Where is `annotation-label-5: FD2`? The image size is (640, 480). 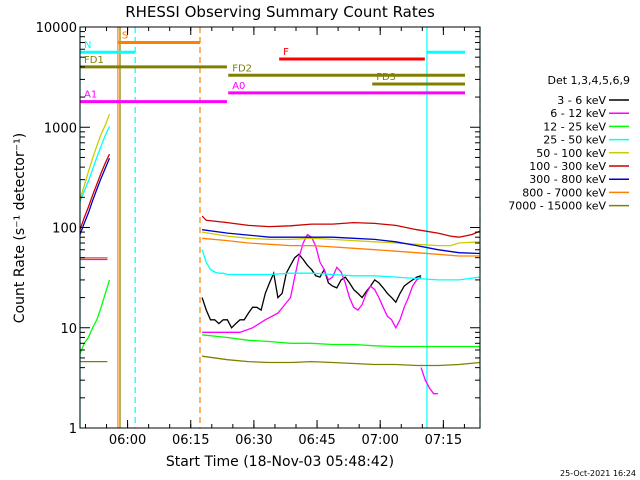 annotation-label-5: FD2 is located at coordinates (242, 68).